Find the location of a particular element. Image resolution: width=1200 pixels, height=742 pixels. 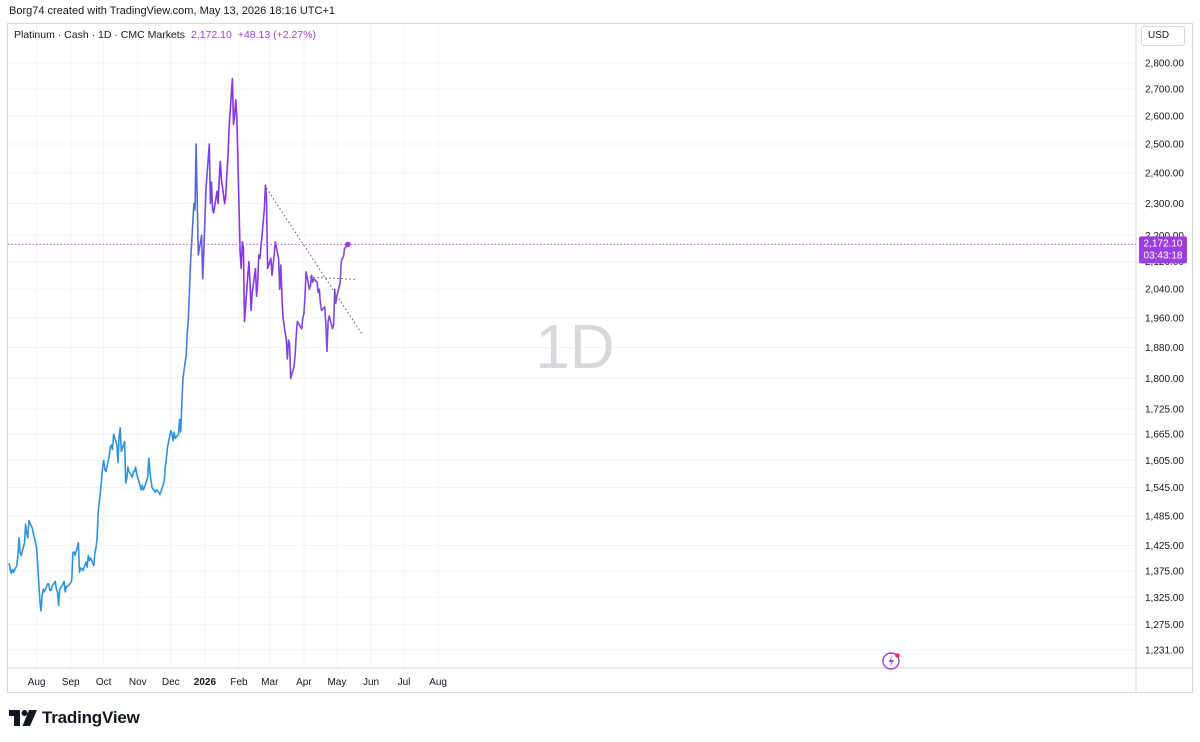

y-tick-label: 1,800.00 is located at coordinates (1164, 379).